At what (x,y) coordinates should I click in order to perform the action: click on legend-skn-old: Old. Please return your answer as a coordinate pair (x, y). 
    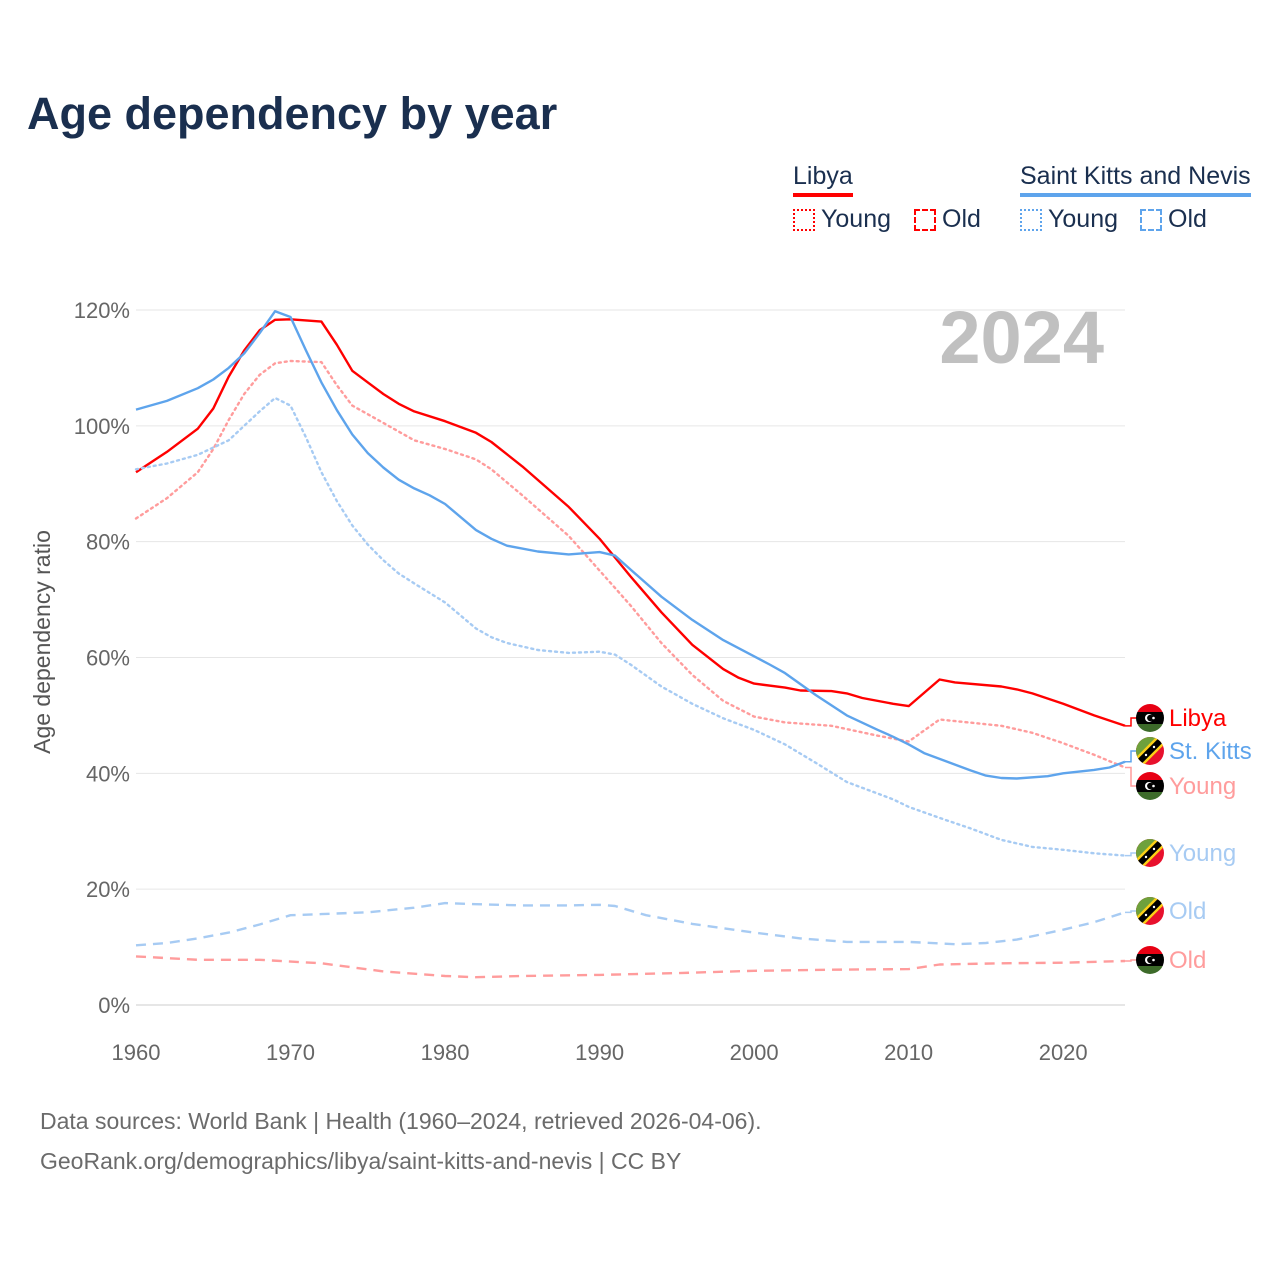
    Looking at the image, I should click on (1173, 219).